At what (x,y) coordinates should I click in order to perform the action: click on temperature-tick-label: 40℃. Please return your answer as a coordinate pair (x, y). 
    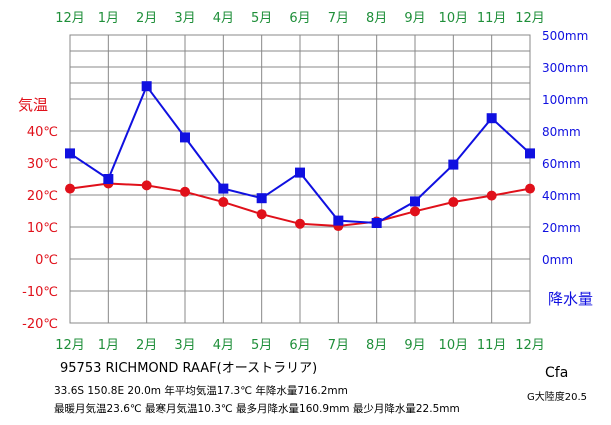
    Looking at the image, I should click on (42, 132).